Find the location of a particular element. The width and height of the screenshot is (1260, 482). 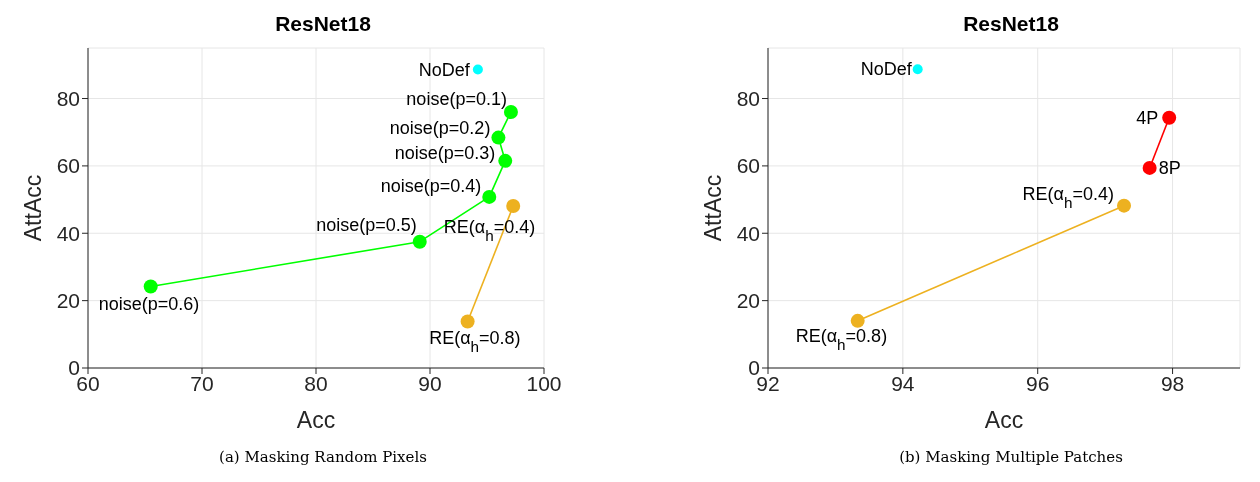

text: (a) Masking Random Pixels is located at coordinates (323, 457).